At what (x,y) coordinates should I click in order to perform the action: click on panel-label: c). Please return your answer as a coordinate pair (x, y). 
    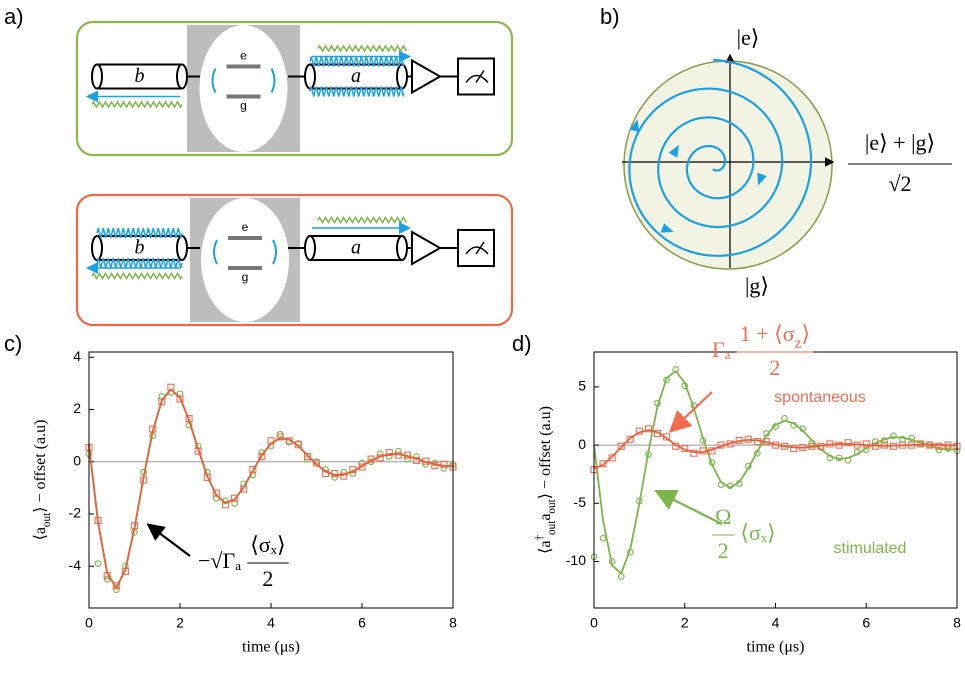
    Looking at the image, I should click on (13, 343).